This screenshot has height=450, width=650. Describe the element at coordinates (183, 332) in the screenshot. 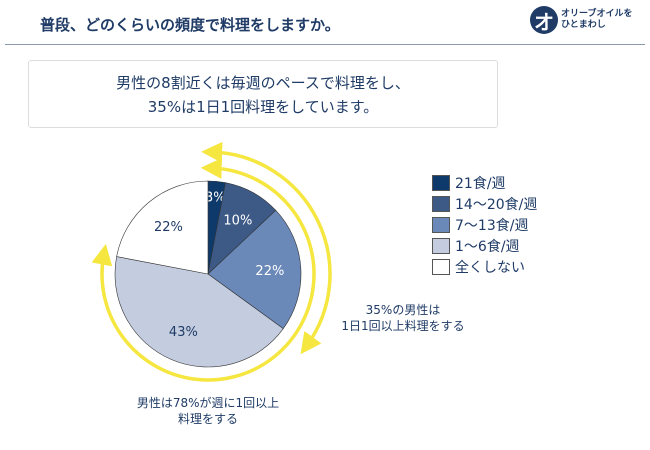

I see `slice-label: 43%` at that location.